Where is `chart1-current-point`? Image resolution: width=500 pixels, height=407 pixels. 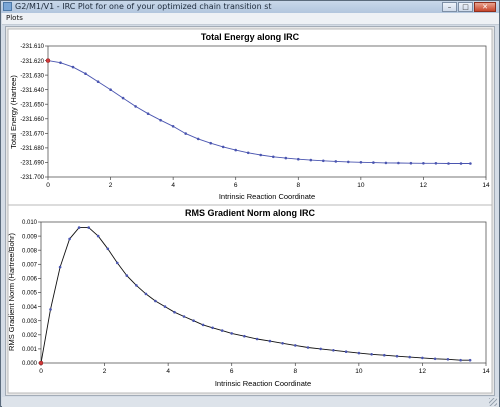 chart1-current-point is located at coordinates (48, 60).